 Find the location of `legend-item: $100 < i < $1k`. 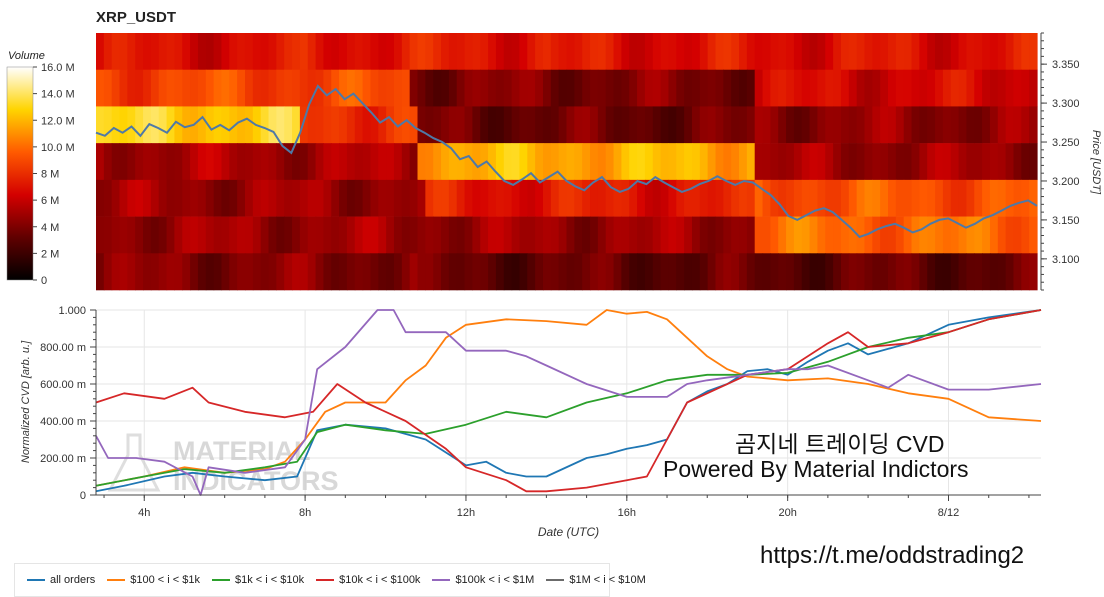

legend-item: $100 < i < $1k is located at coordinates (153, 580).